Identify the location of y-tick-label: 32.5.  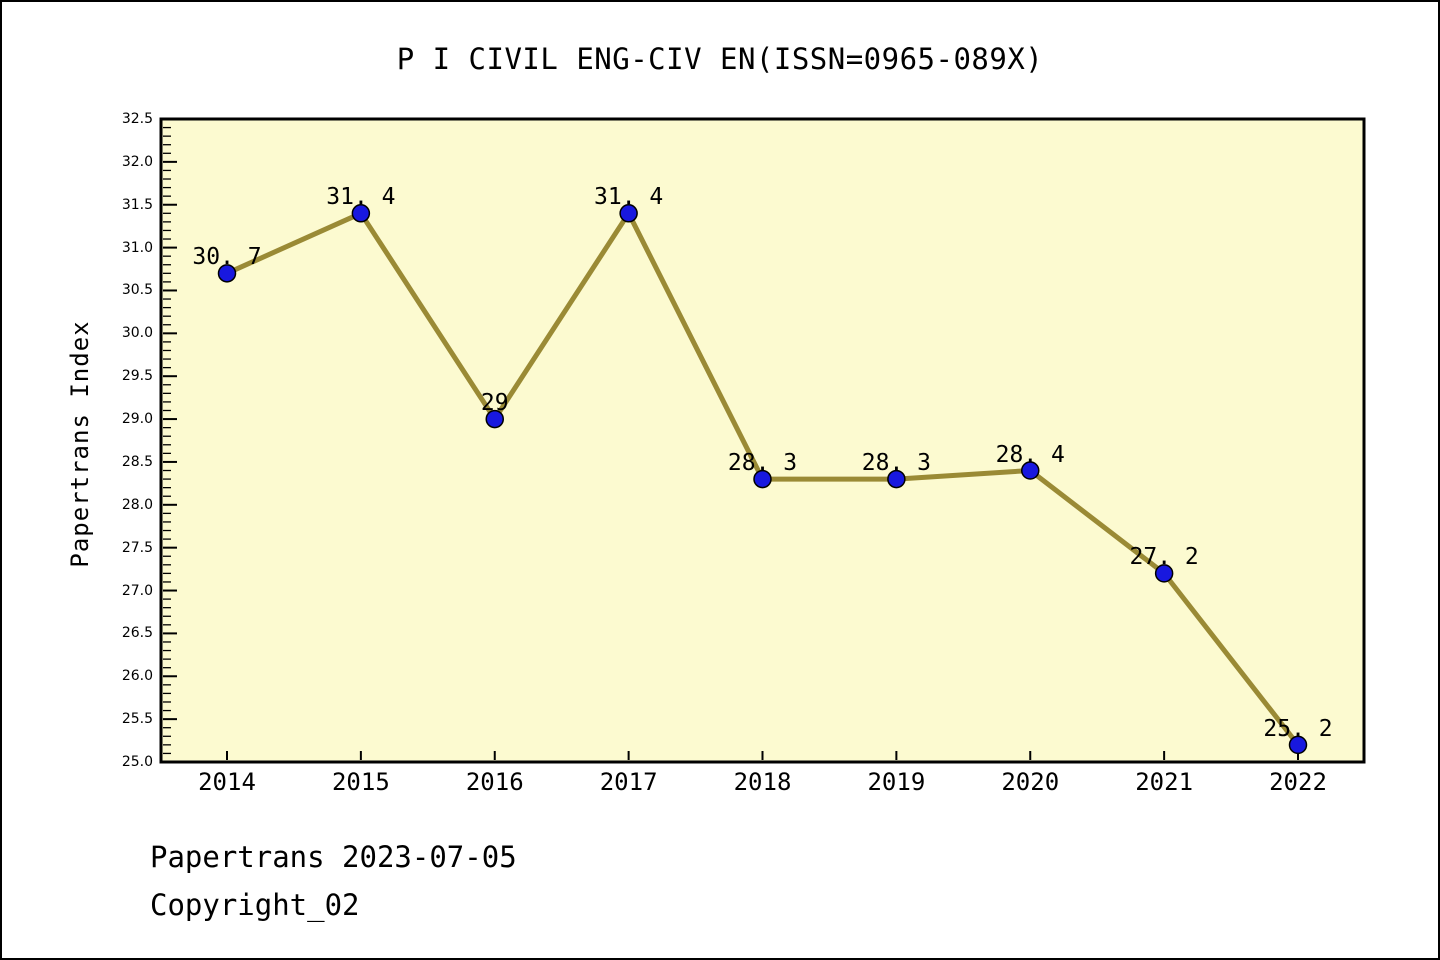
(137, 119).